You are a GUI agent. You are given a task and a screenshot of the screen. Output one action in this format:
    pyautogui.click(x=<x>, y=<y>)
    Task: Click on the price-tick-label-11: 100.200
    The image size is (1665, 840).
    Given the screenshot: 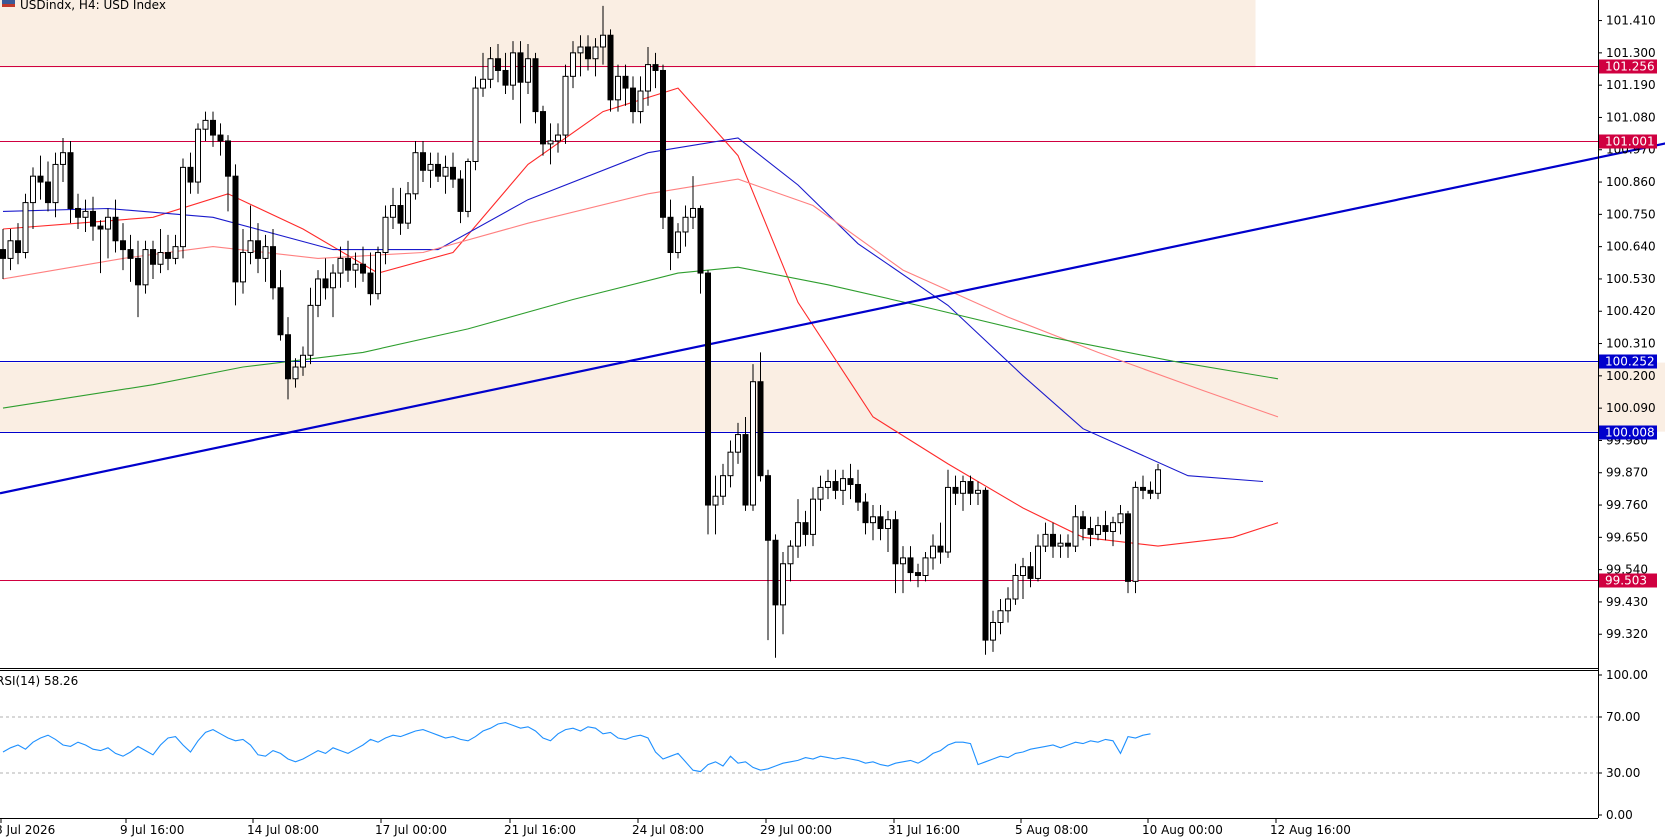 What is the action you would take?
    pyautogui.click(x=1631, y=376)
    